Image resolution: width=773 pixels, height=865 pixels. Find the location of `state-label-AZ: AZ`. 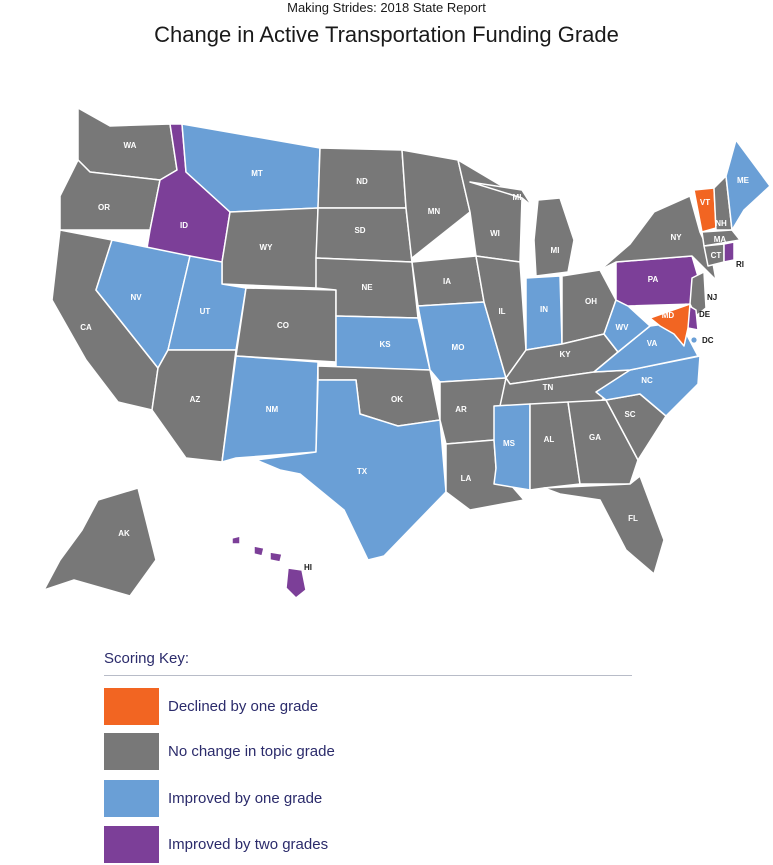

state-label-AZ: AZ is located at coordinates (195, 399).